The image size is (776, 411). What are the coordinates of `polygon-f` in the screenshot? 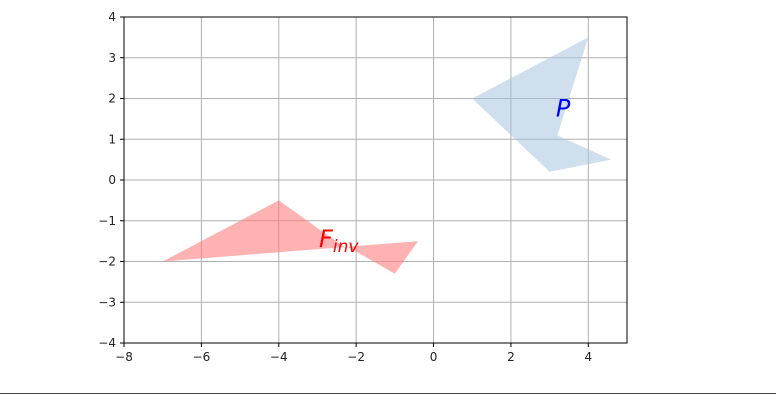 It's located at (290, 237).